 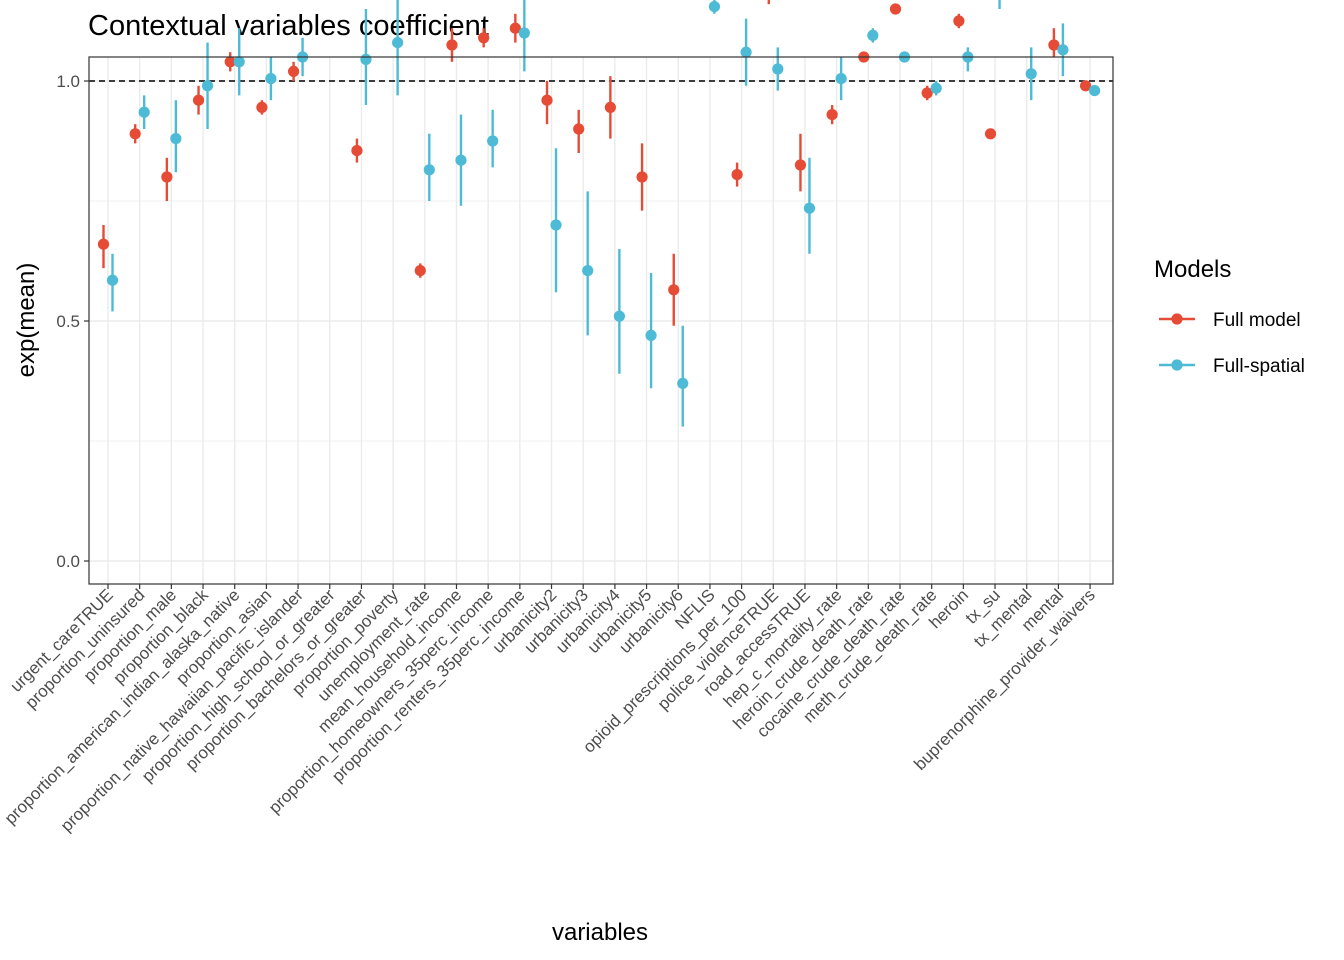 What do you see at coordinates (68, 321) in the screenshot?
I see `y-tick-label: 0.5` at bounding box center [68, 321].